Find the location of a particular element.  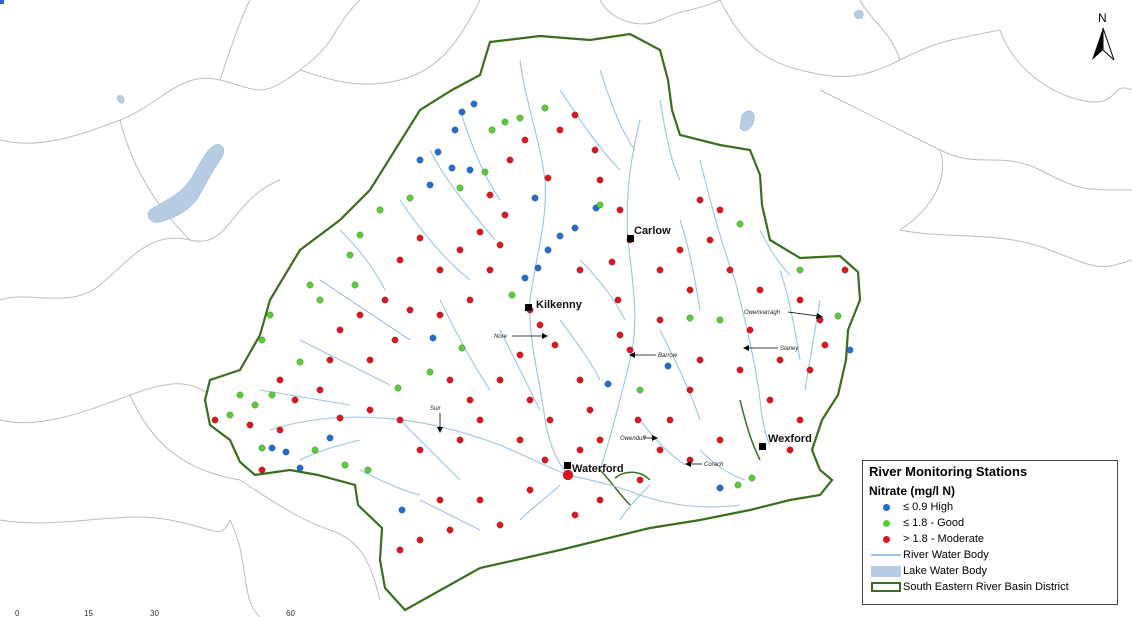

owenduff-label: Owenduff is located at coordinates (633, 439).